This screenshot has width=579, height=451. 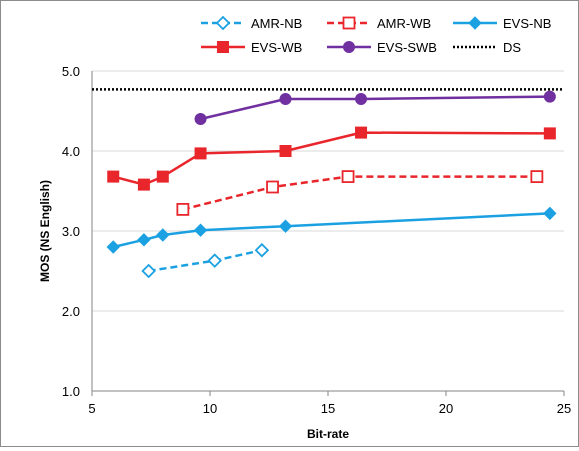 I want to click on series-amr-wb, so click(x=360, y=193).